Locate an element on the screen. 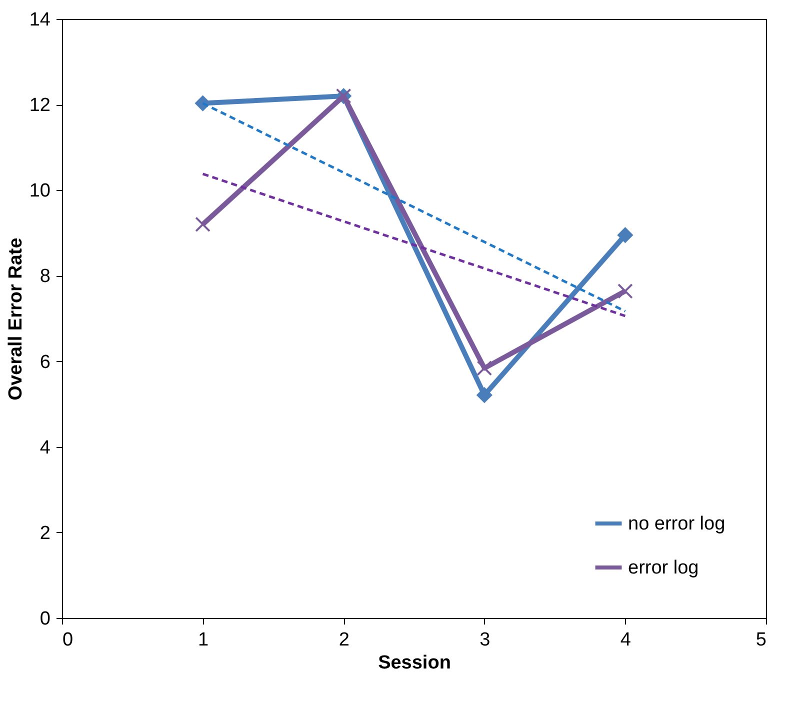 The image size is (811, 702). y-tick-label: 4 is located at coordinates (45, 447).